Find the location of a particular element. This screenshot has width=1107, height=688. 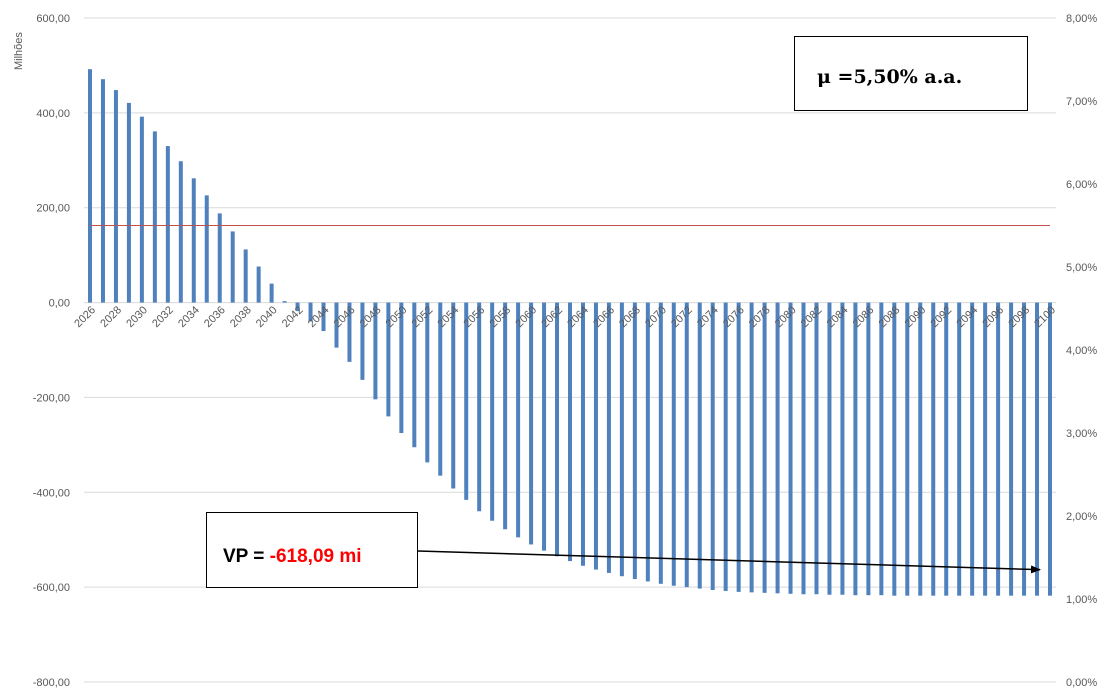

x-tick-label: 2036 is located at coordinates (215, 317).